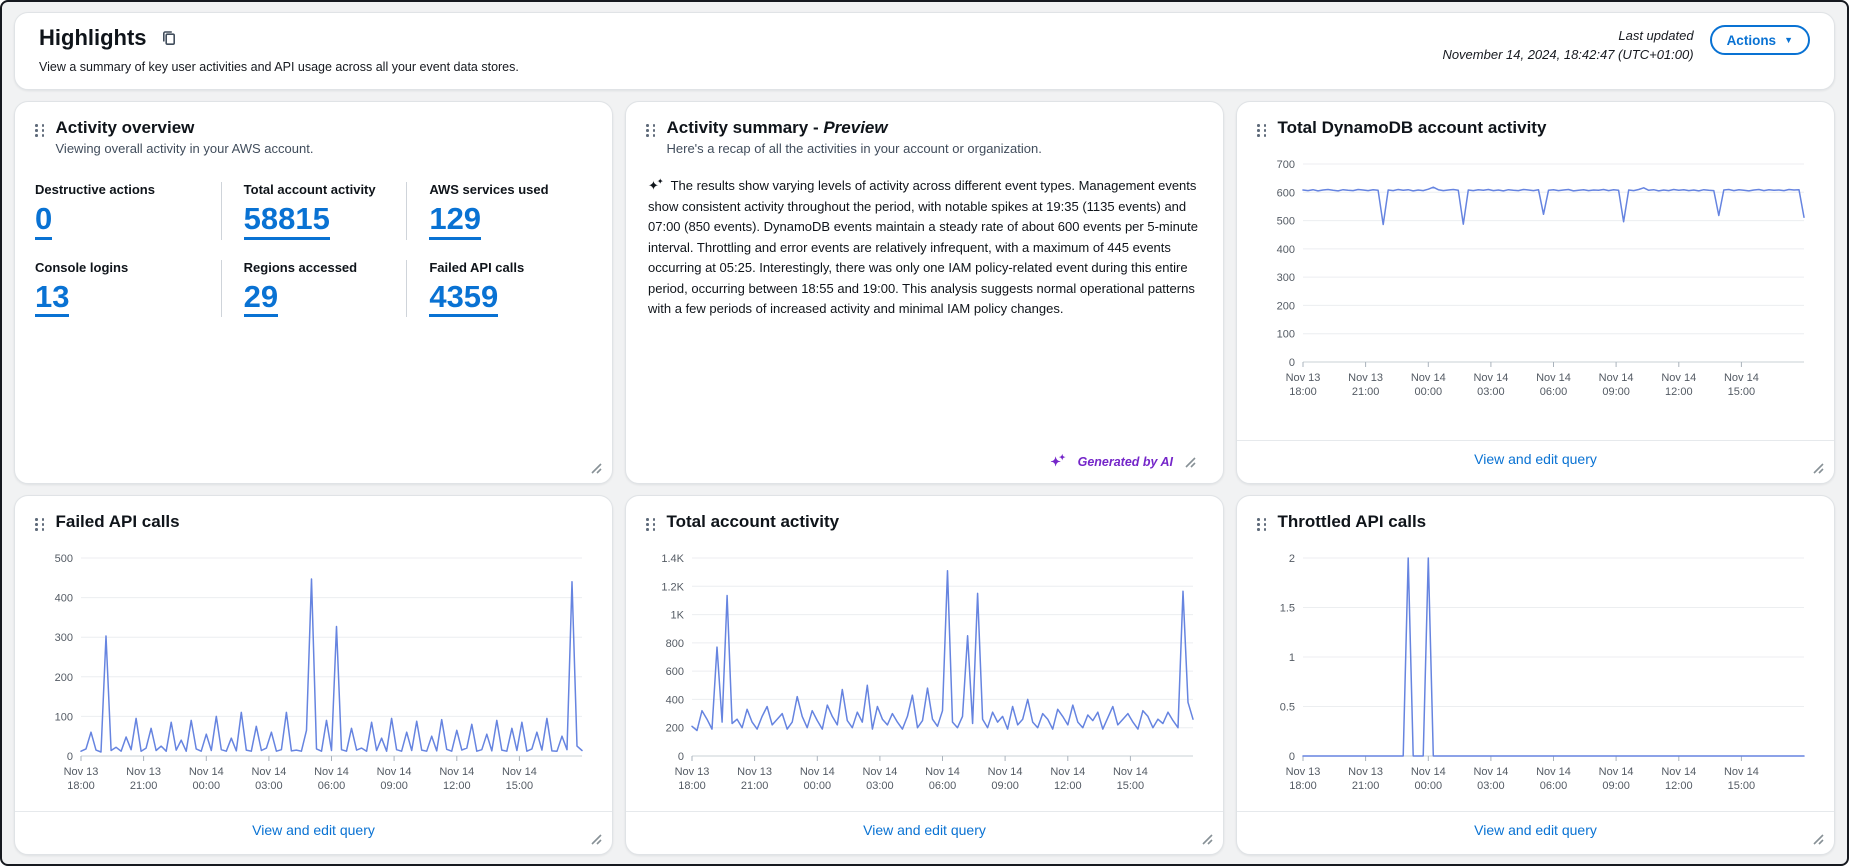 This screenshot has height=866, width=1849. I want to click on last-updated-value: November 14, 2024, 18:42:47 (UTC+01:00), so click(1568, 54).